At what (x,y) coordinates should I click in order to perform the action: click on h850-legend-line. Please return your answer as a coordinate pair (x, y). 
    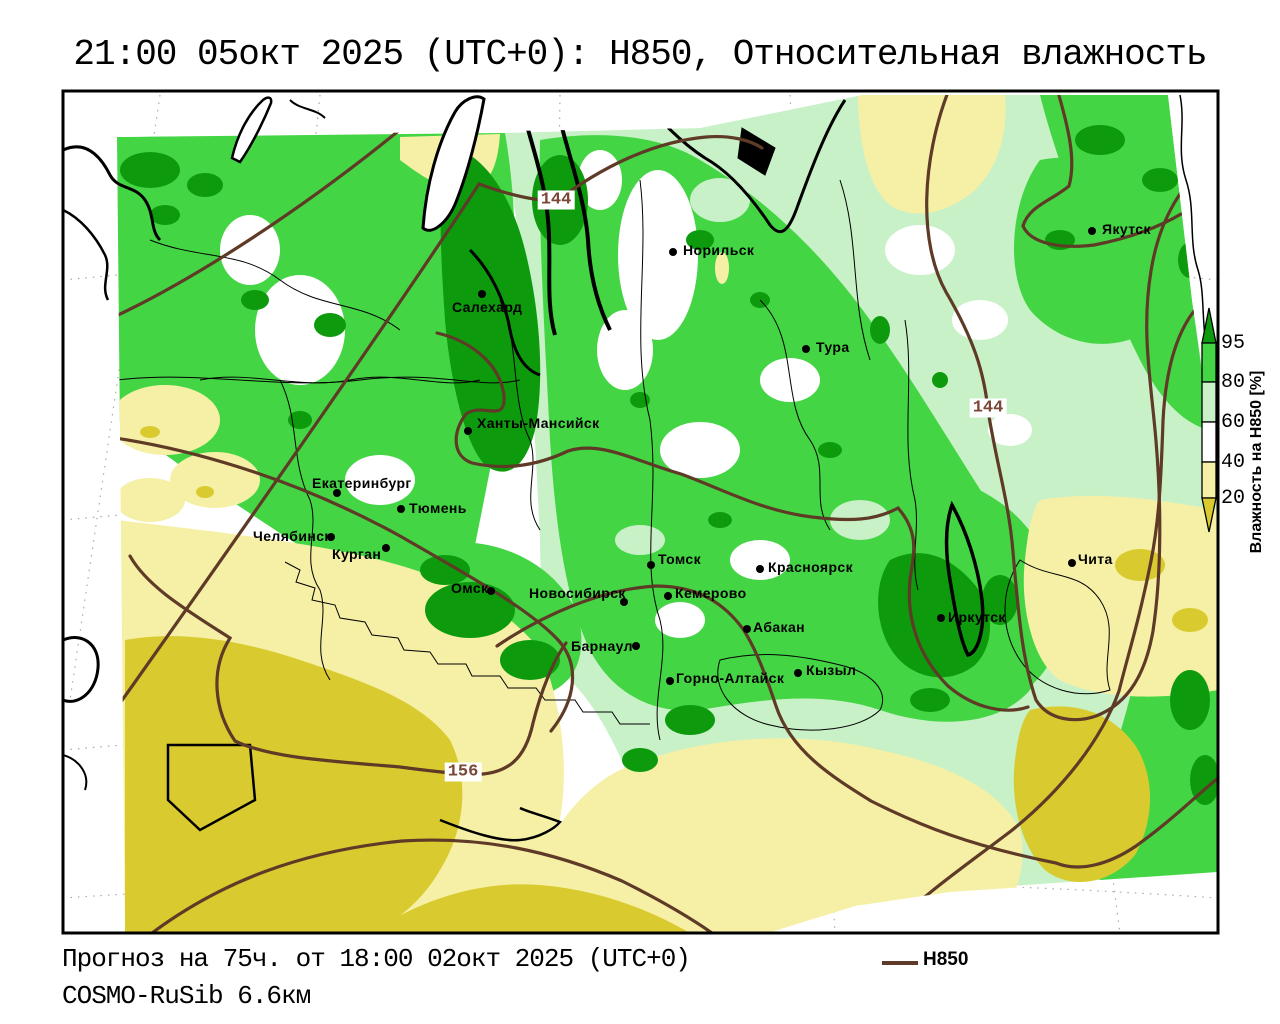
    Looking at the image, I should click on (900, 963).